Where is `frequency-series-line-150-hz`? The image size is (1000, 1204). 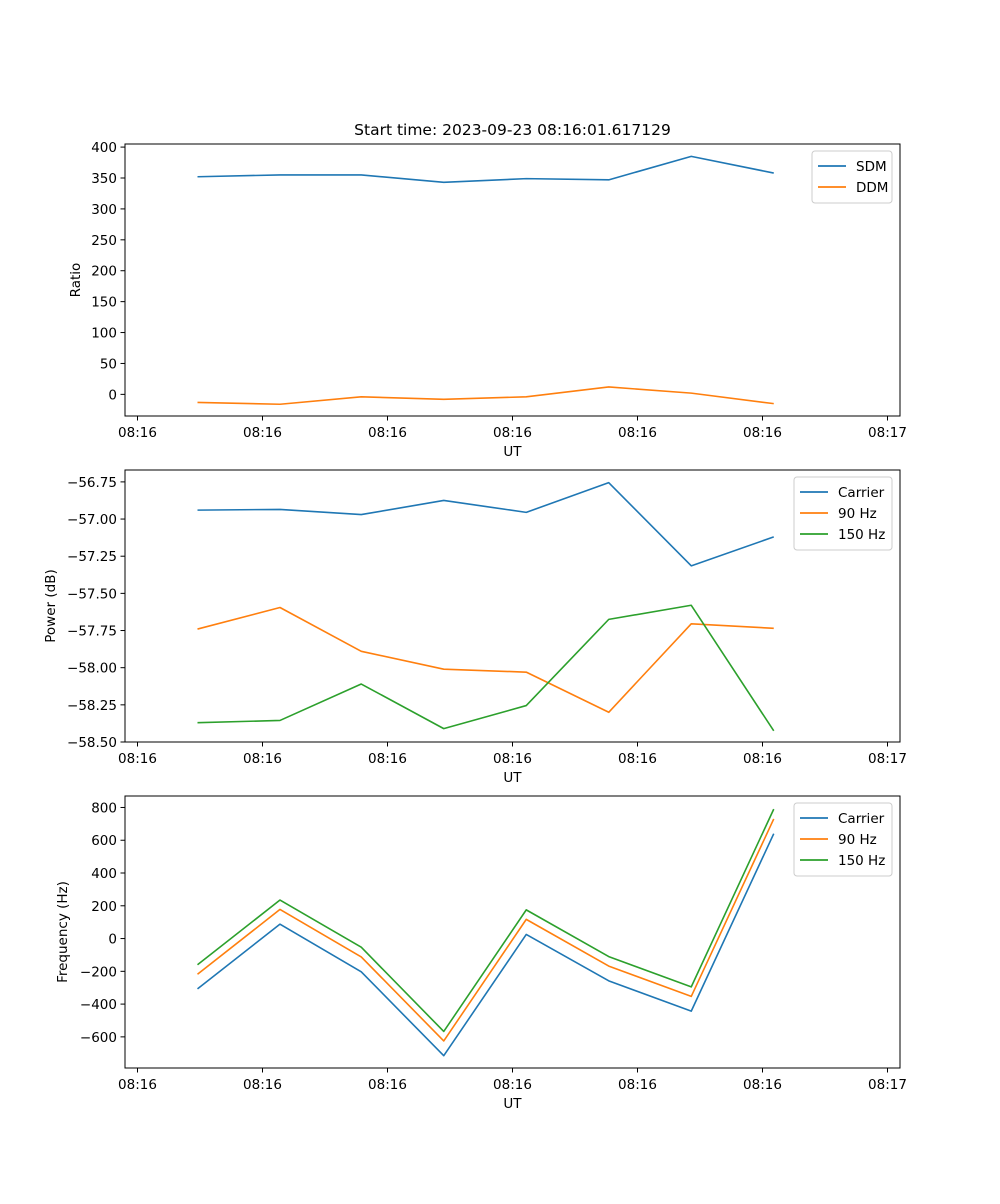
frequency-series-line-150-hz is located at coordinates (486, 920).